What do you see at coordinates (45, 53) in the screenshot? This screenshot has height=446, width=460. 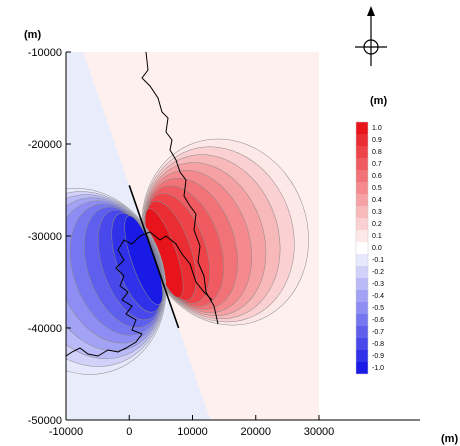 I see `y-tick-label-0: -10000` at bounding box center [45, 53].